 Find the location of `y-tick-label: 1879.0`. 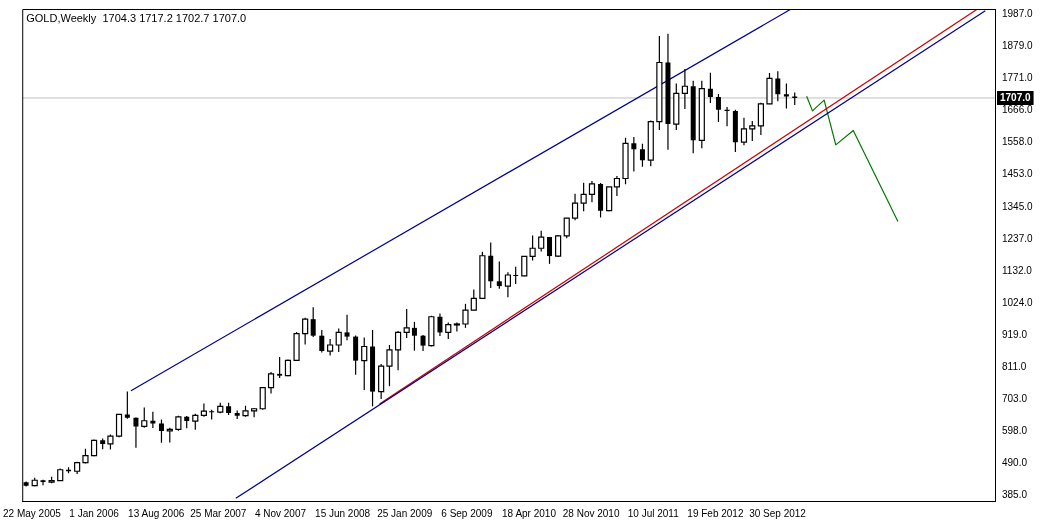

y-tick-label: 1879.0 is located at coordinates (1018, 46).